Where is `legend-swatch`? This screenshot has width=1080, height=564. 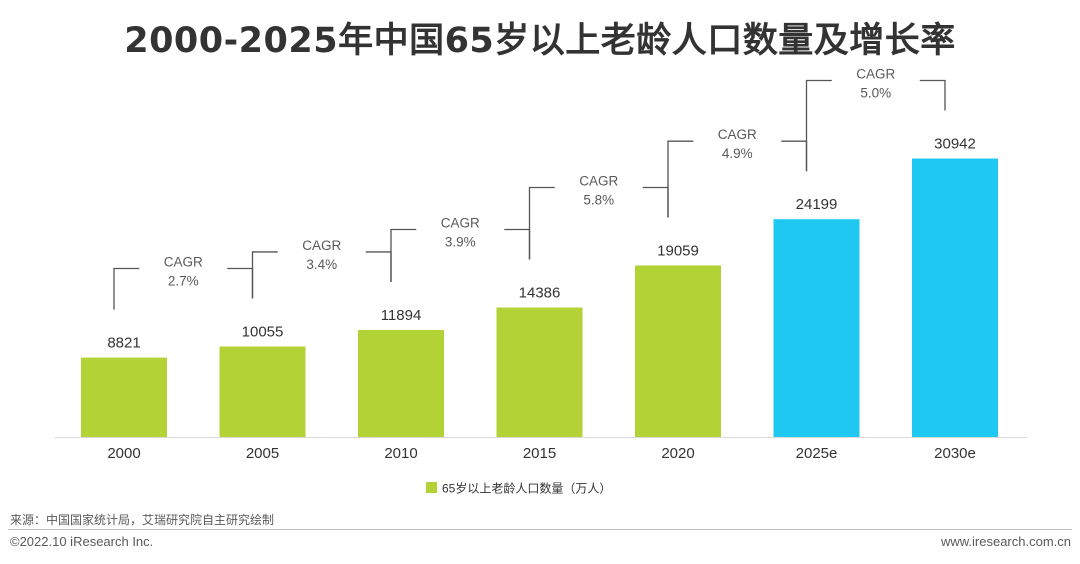 legend-swatch is located at coordinates (431, 487).